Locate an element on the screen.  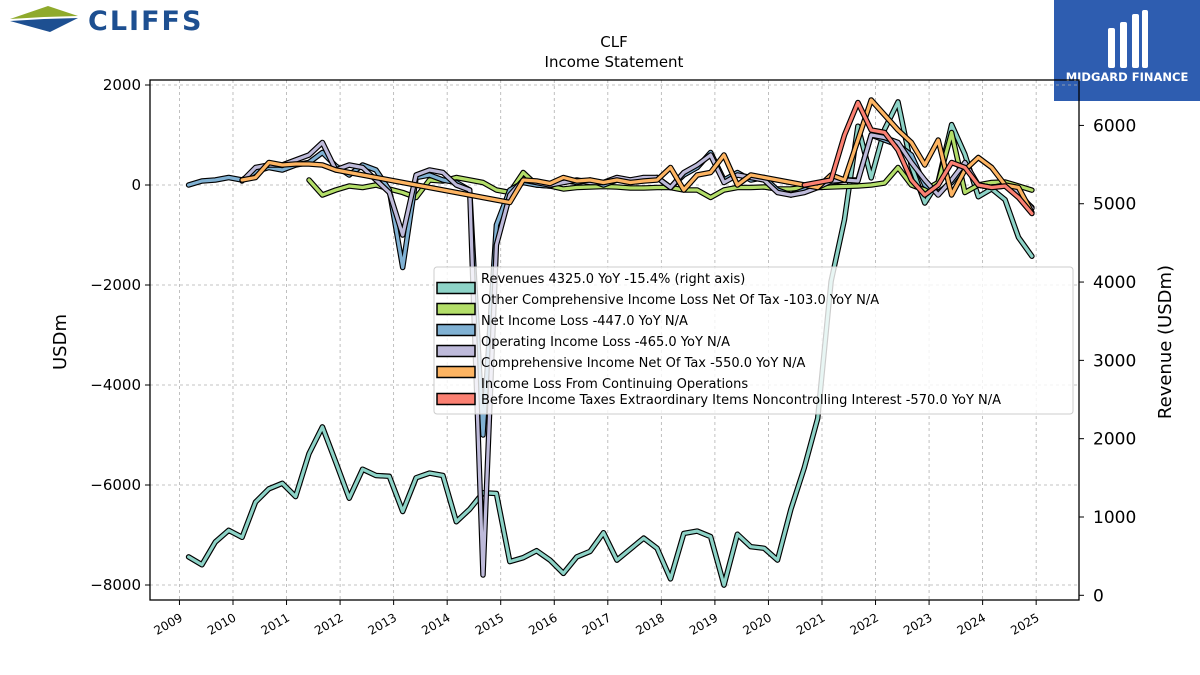
y-tick-label: −4000 is located at coordinates (115, 385).